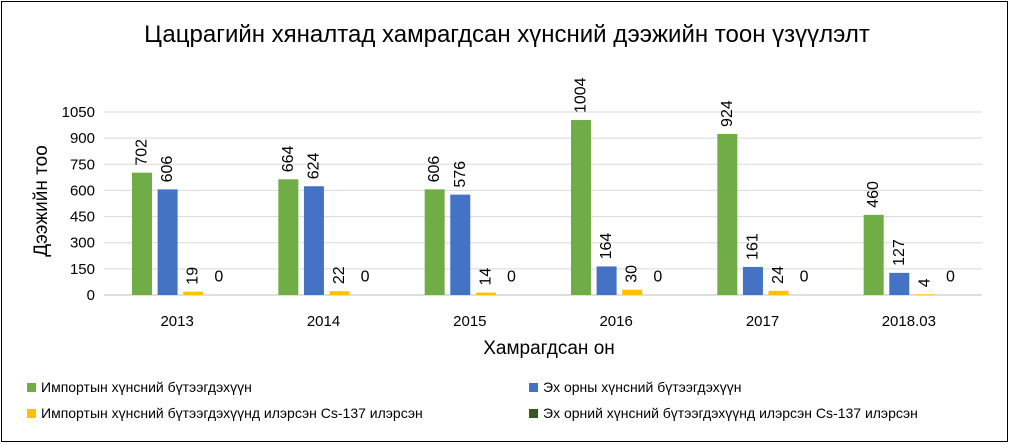  I want to click on data-label: 24, so click(778, 275).